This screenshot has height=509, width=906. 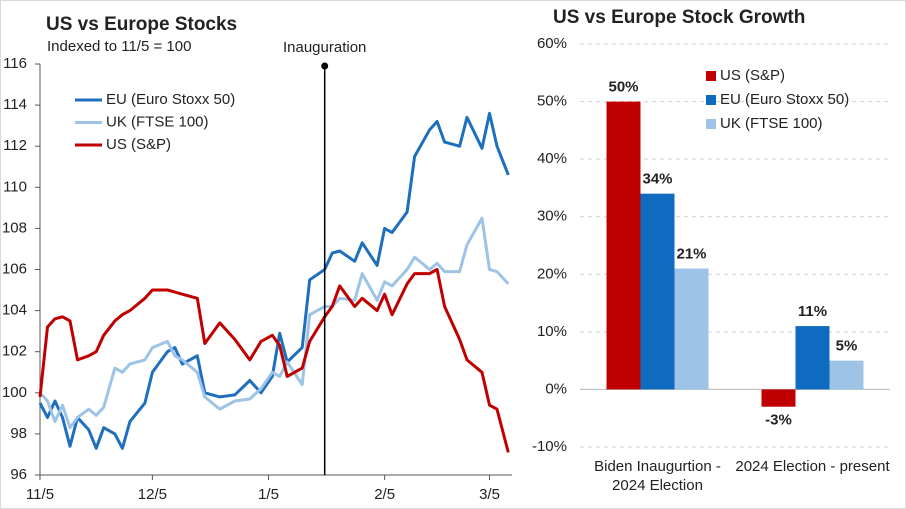 I want to click on y-tick-label: 106, so click(x=14, y=268).